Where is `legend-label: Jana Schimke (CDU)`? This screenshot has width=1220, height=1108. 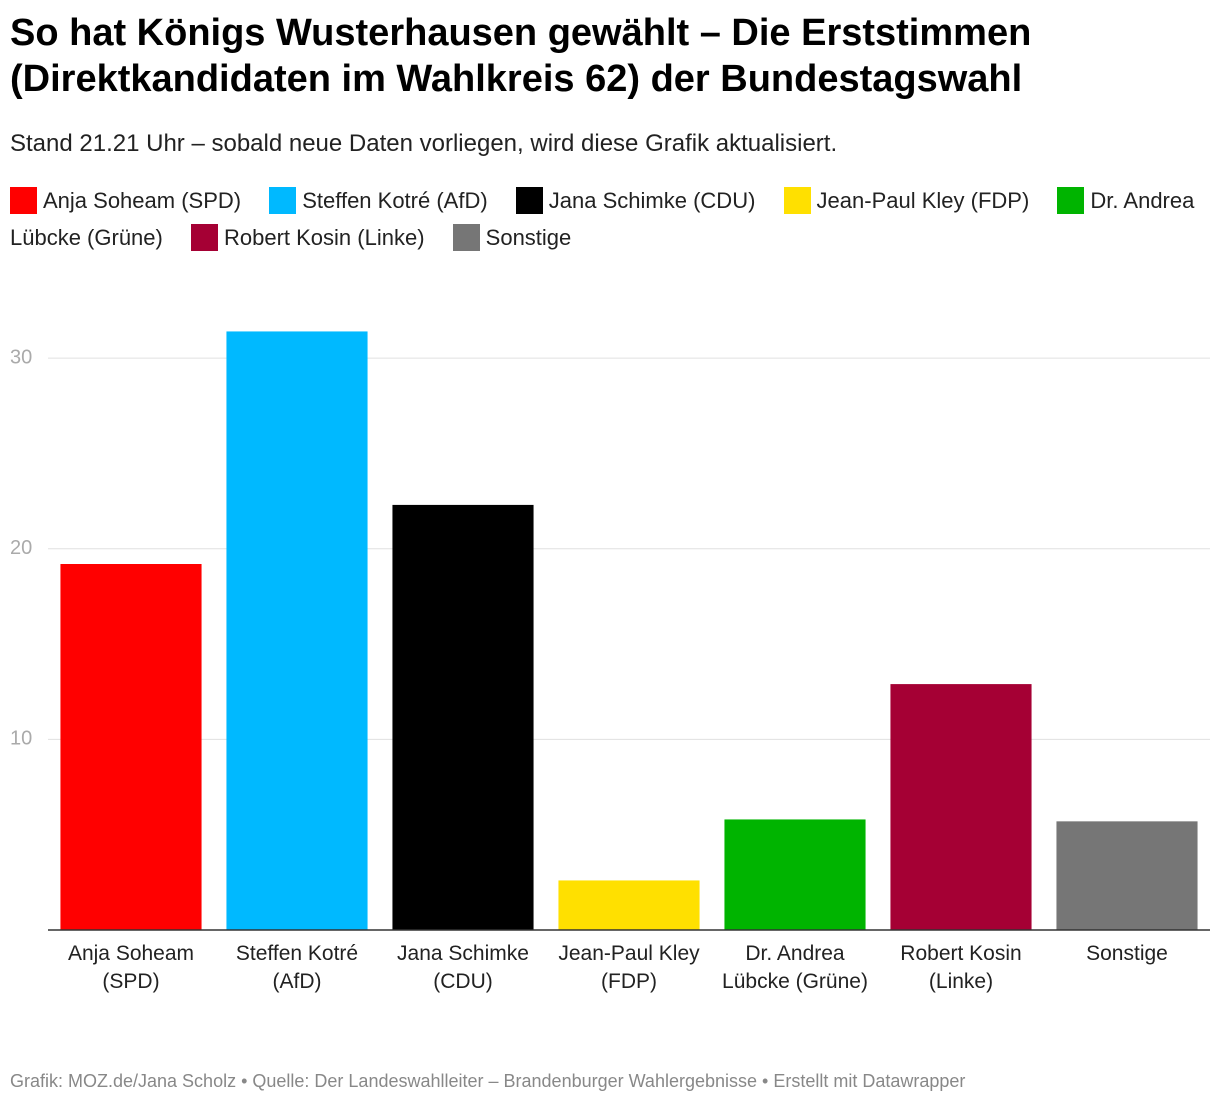
legend-label: Jana Schimke (CDU) is located at coordinates (652, 200).